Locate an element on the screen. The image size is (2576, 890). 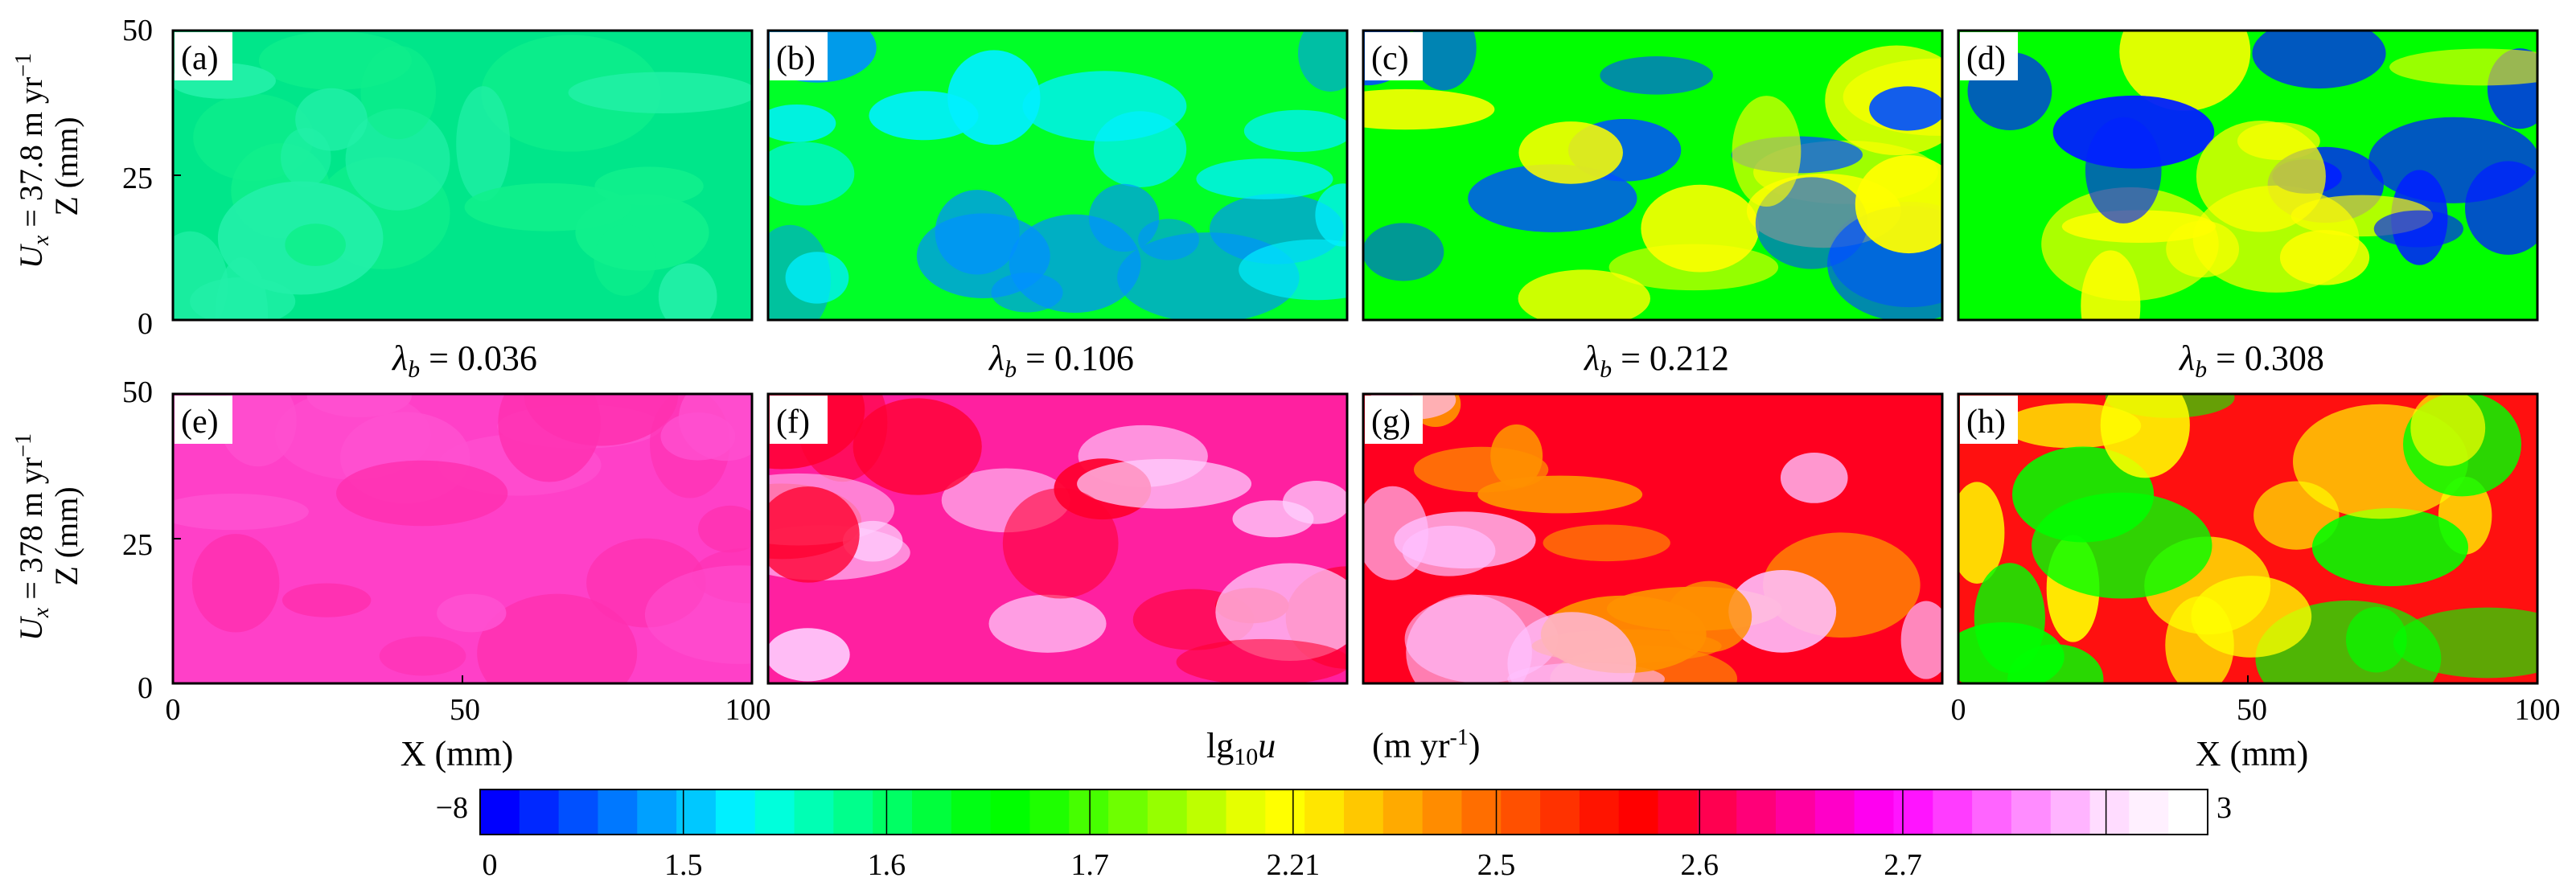
lambda-label-2: λb = 0.106 is located at coordinates (1061, 360).